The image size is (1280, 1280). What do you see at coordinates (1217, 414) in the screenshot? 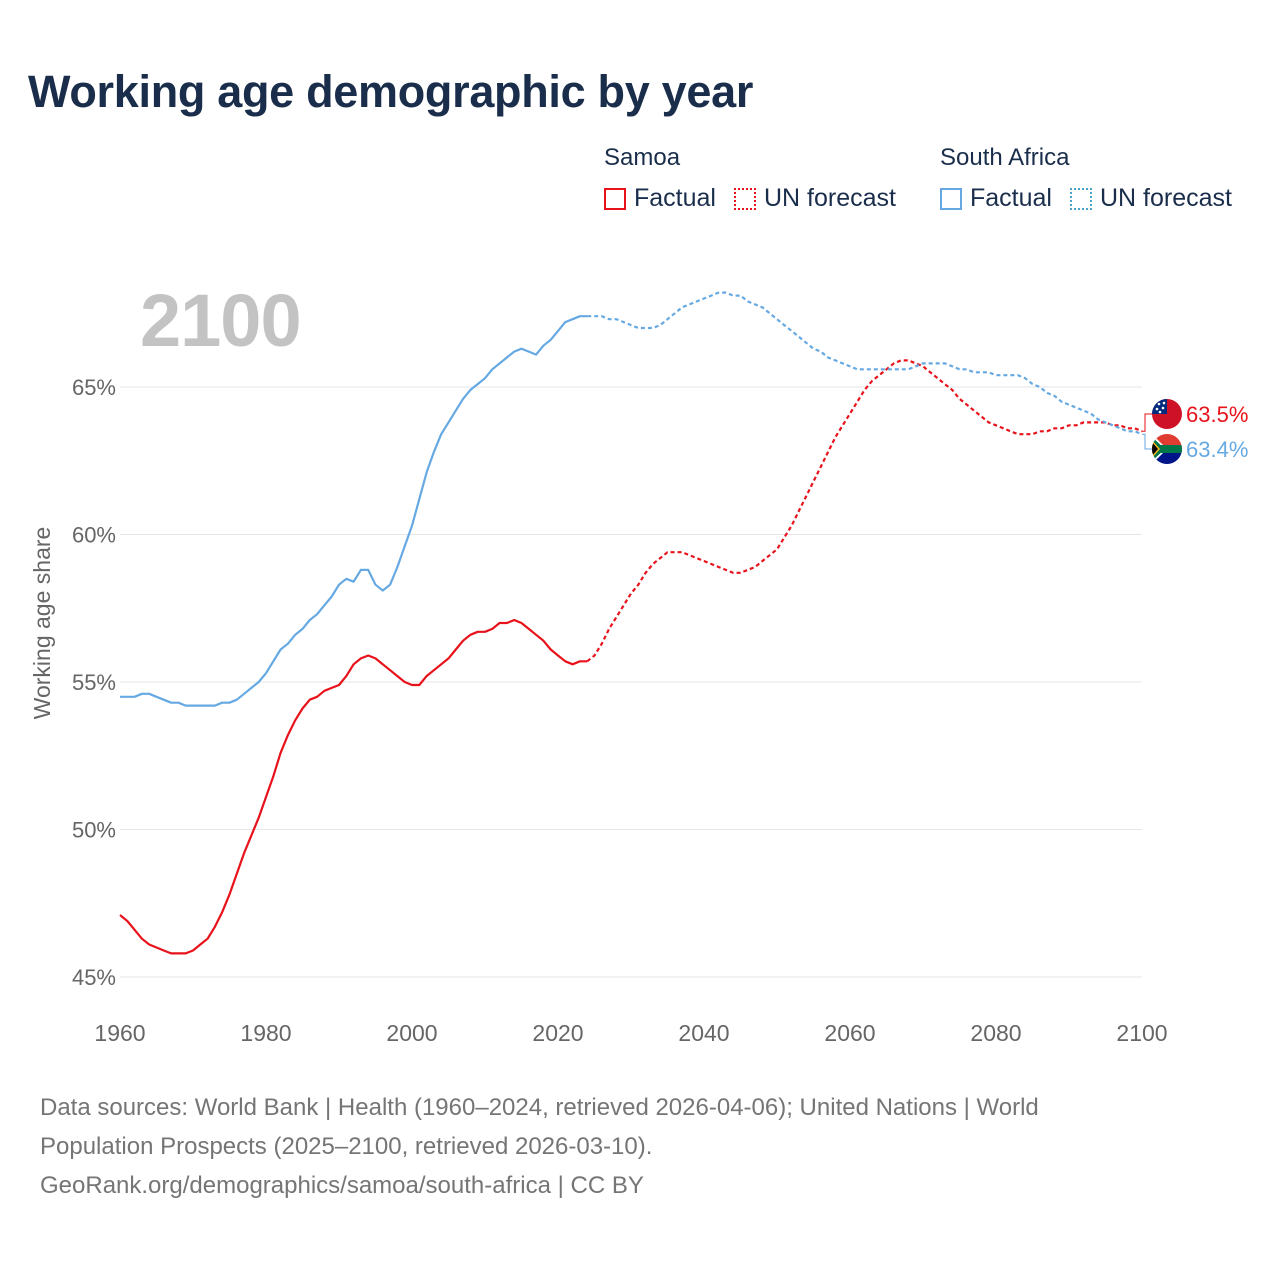
I see `end-value-label: 63.5%` at bounding box center [1217, 414].